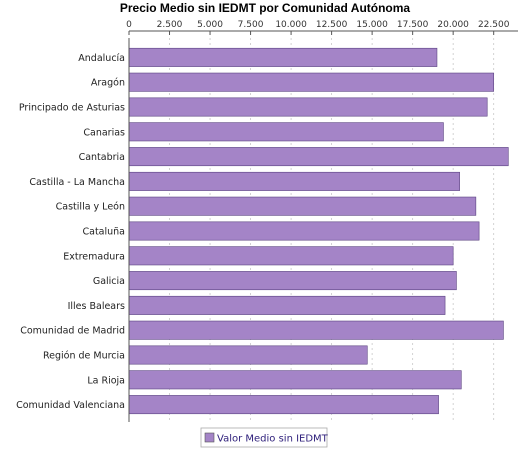  I want to click on category-label: Andalucía, so click(101, 58).